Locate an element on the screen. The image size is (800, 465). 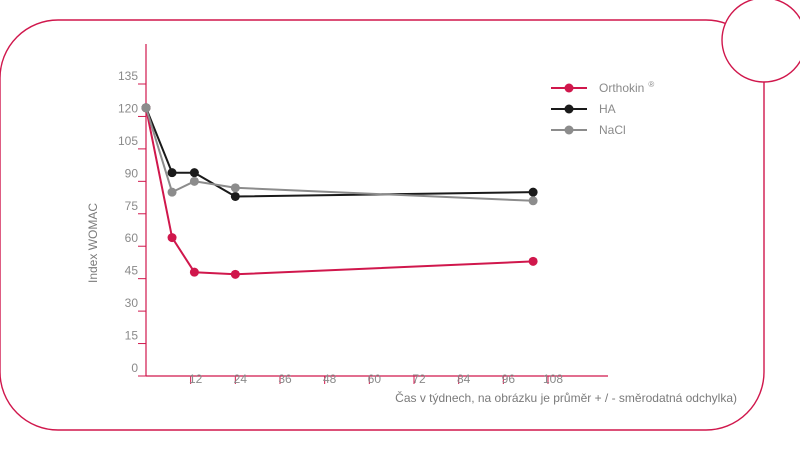
legend-label: NaCl is located at coordinates (612, 130).